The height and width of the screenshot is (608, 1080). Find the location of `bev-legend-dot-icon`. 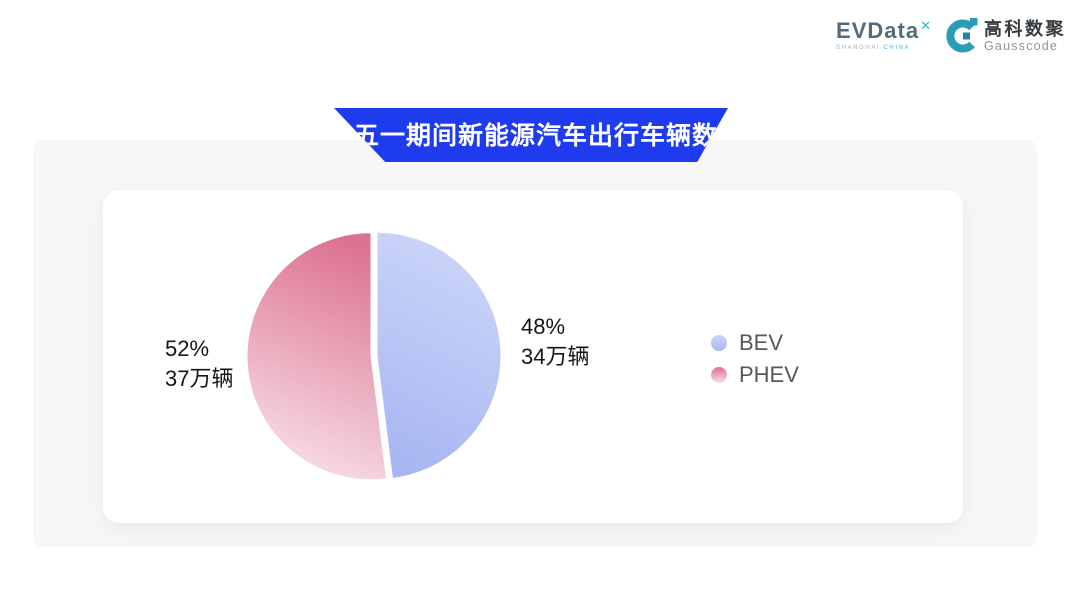

bev-legend-dot-icon is located at coordinates (719, 343).